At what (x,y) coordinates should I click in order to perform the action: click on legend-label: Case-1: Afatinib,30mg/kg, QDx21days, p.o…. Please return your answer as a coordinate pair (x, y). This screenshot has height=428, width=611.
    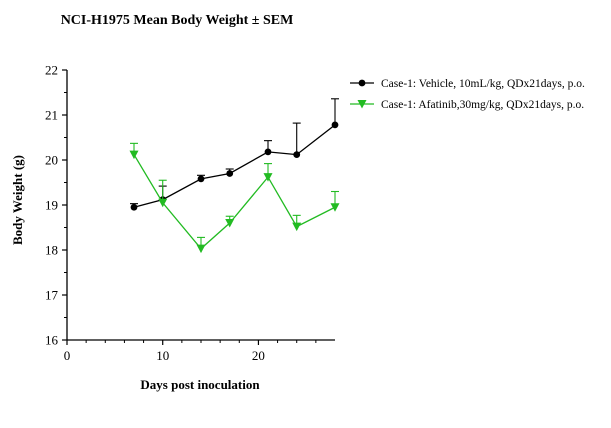
    Looking at the image, I should click on (482, 105).